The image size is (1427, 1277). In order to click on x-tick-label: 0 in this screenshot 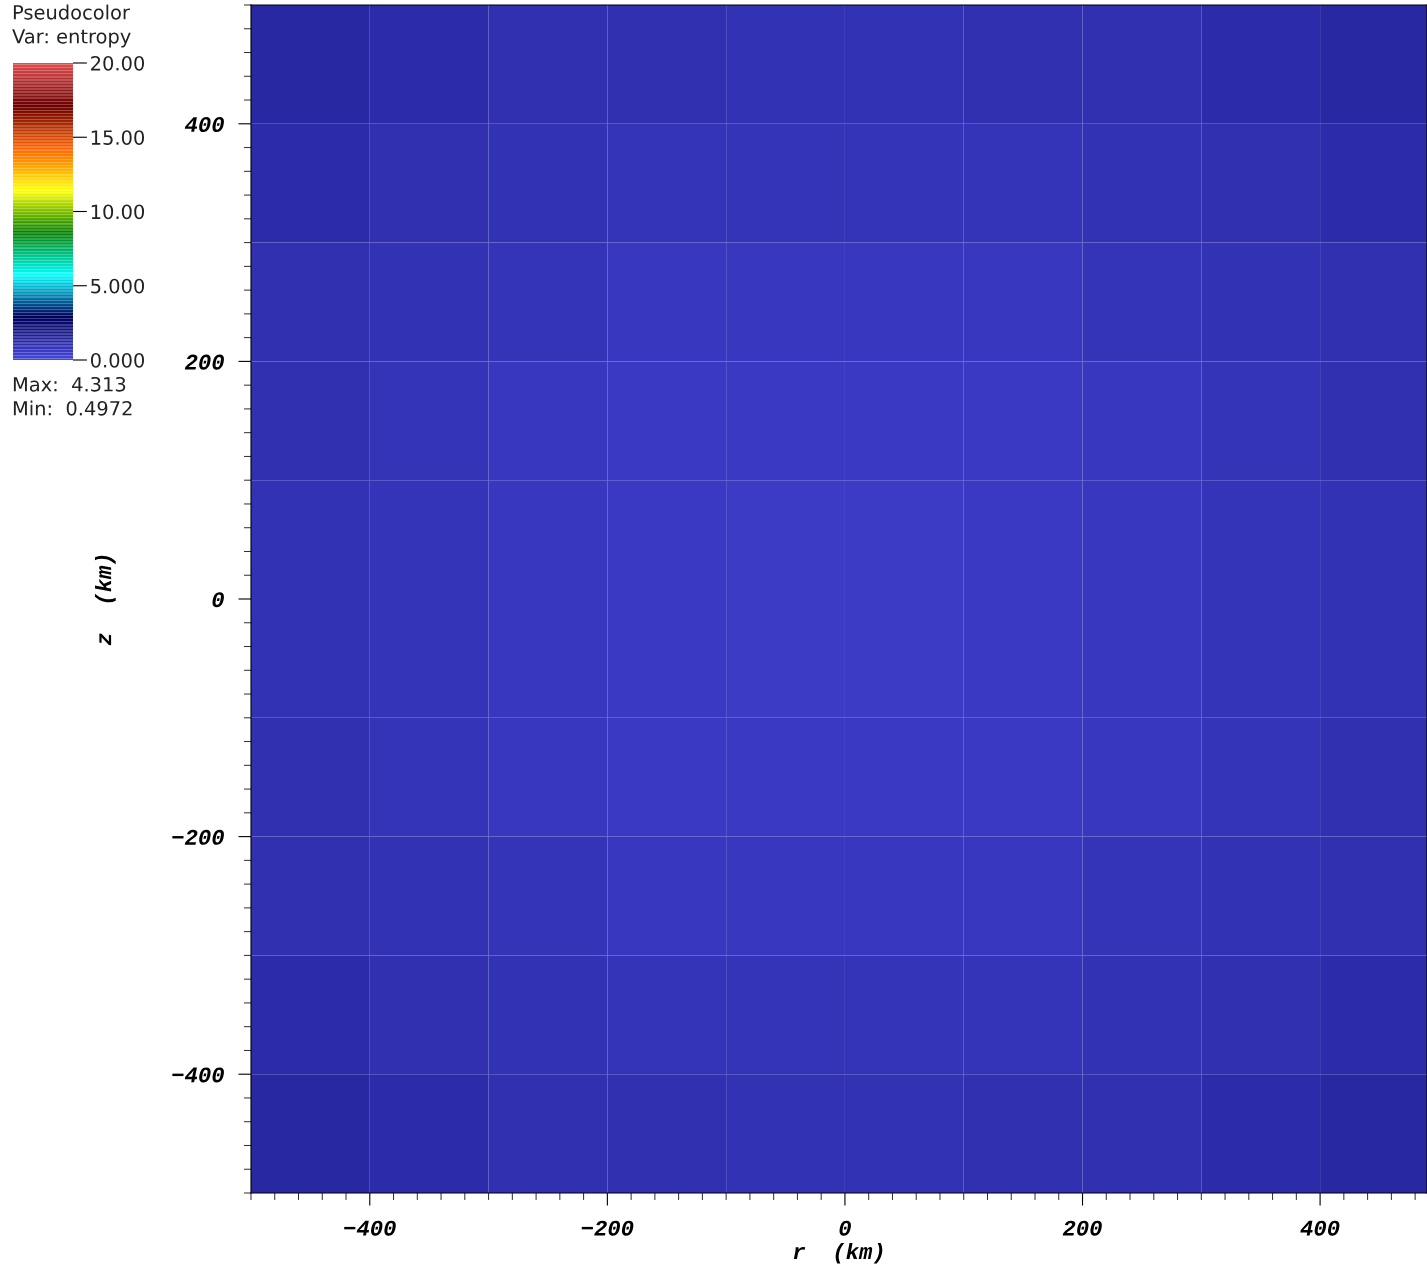, I will do `click(845, 1228)`.